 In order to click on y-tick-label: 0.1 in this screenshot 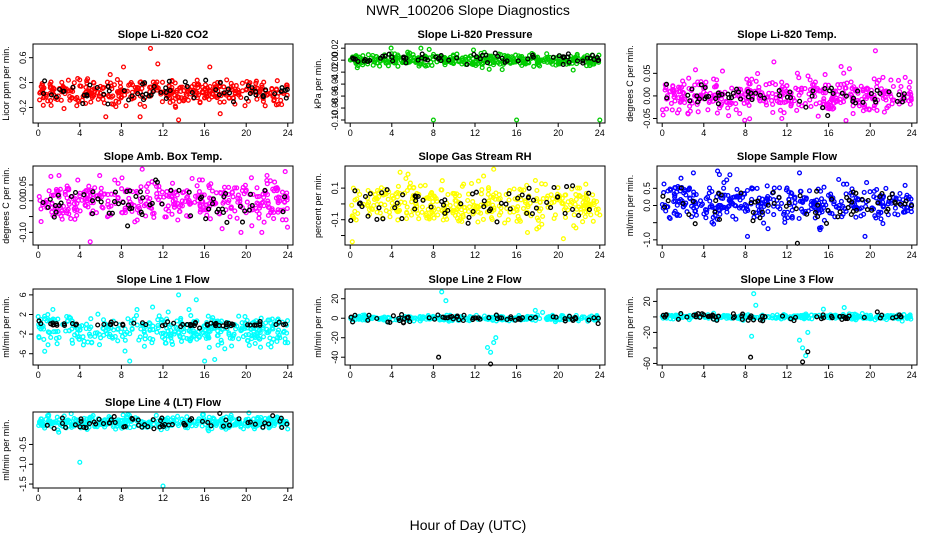, I will do `click(335, 188)`.